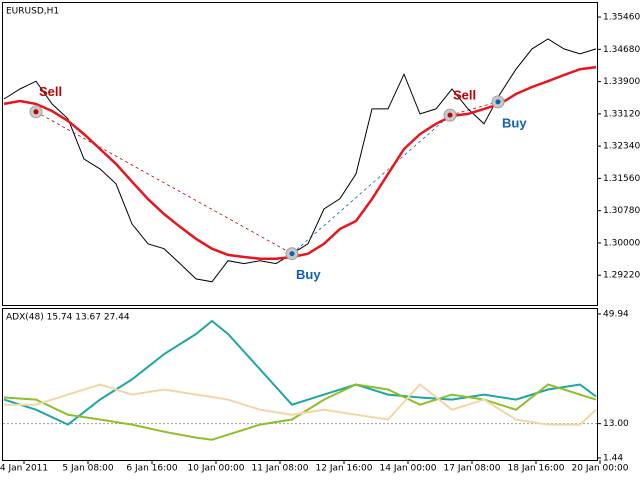  Describe the element at coordinates (621, 243) in the screenshot. I see `y-tick-label: 1.30000` at that location.